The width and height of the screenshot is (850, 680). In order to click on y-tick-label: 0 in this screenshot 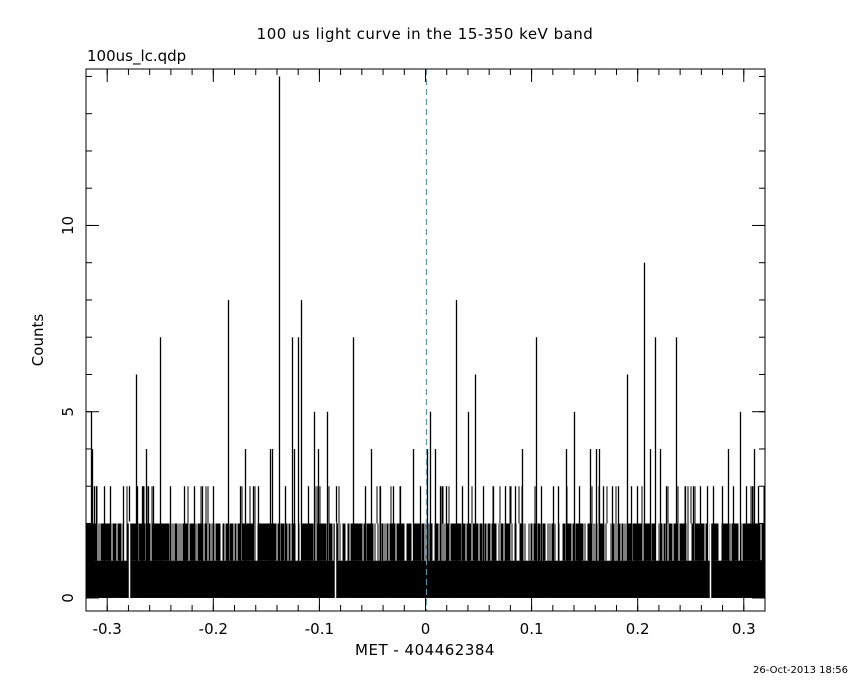, I will do `click(68, 598)`.